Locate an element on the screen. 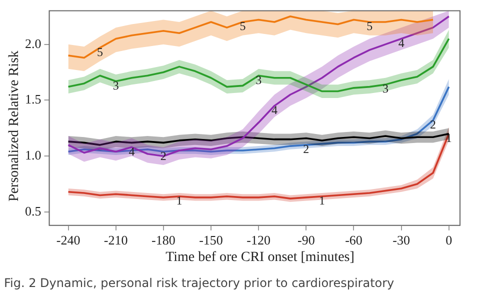  series-label: 5 is located at coordinates (100, 51).